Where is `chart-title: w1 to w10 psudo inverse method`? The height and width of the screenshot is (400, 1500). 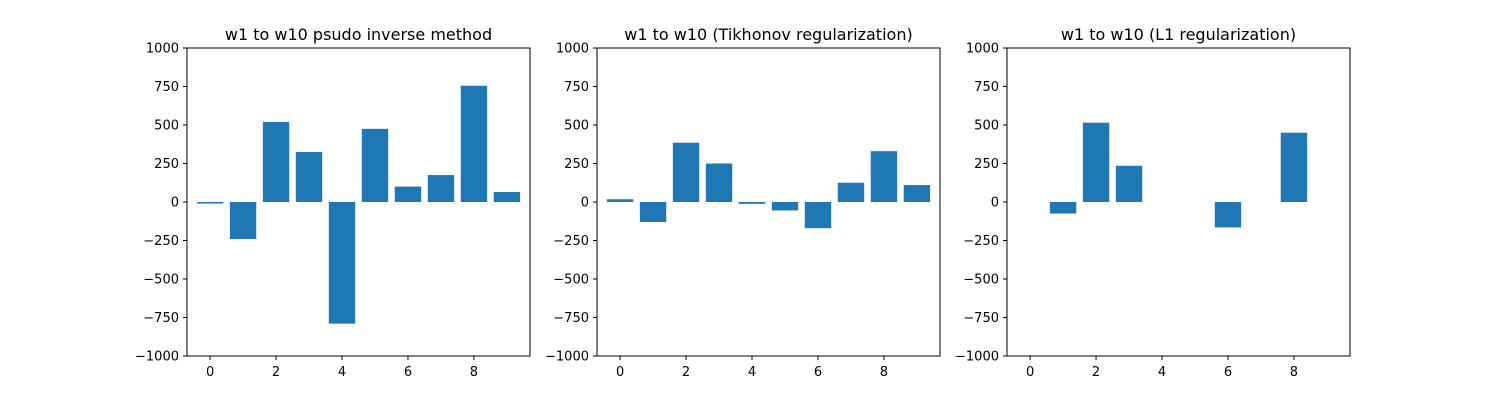 chart-title: w1 to w10 psudo inverse method is located at coordinates (358, 34).